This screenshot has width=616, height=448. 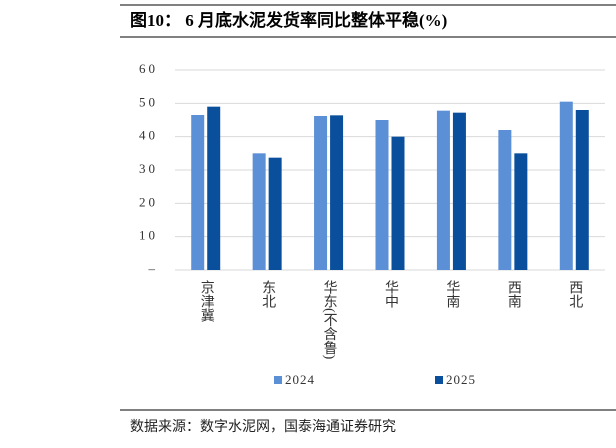 I want to click on x-tick-label: 西南, so click(x=513, y=294).